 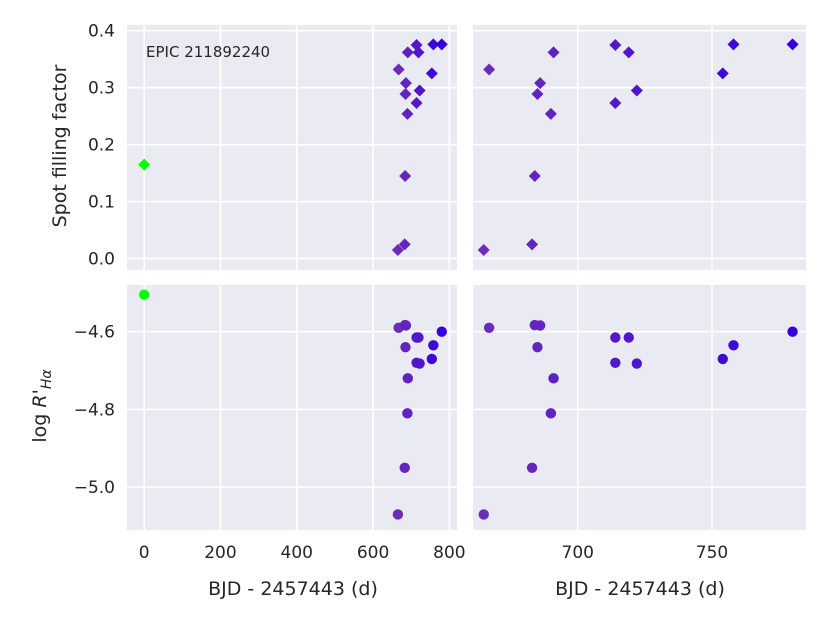 What do you see at coordinates (144, 553) in the screenshot?
I see `x-tick-label: 0` at bounding box center [144, 553].